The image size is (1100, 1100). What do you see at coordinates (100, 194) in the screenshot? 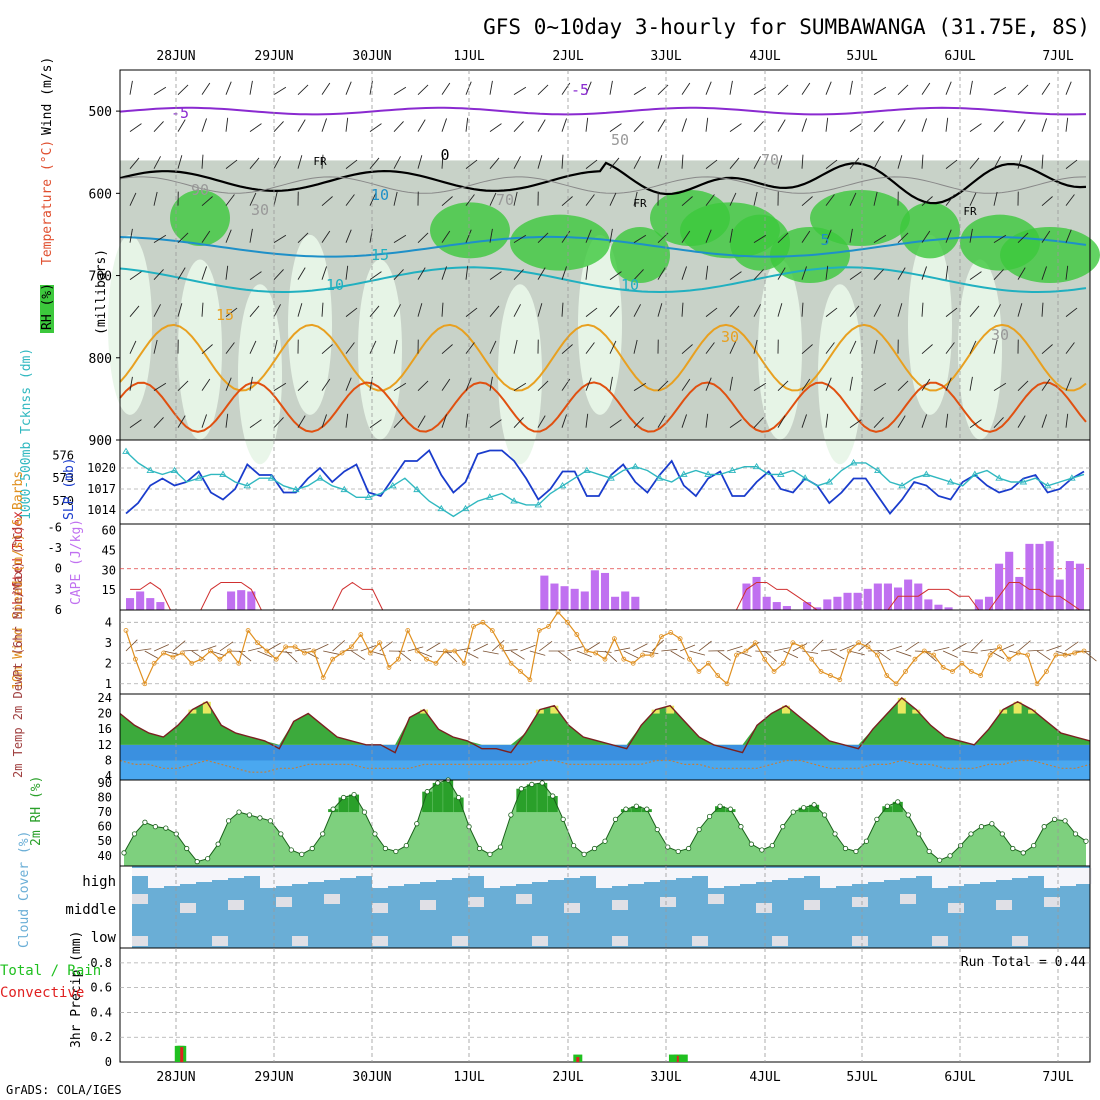
I see `y-tick-label: 600` at bounding box center [100, 194].